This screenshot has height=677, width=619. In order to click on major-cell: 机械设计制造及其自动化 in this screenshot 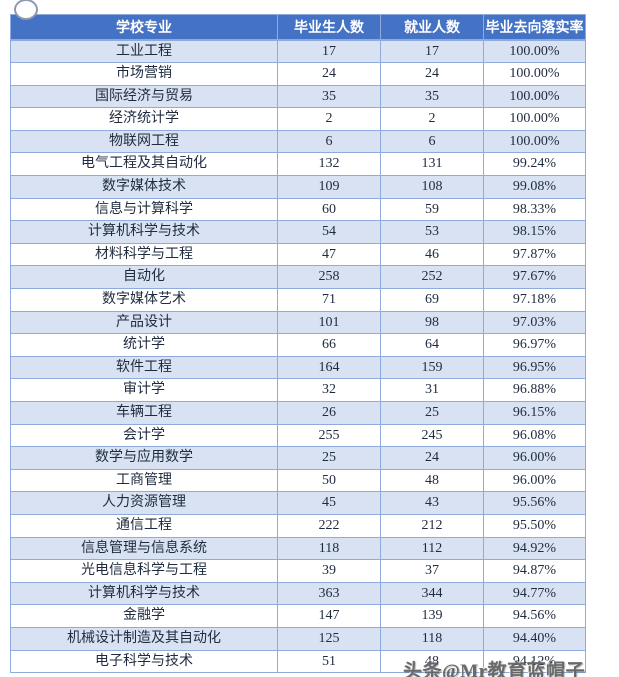, I will do `click(144, 638)`.